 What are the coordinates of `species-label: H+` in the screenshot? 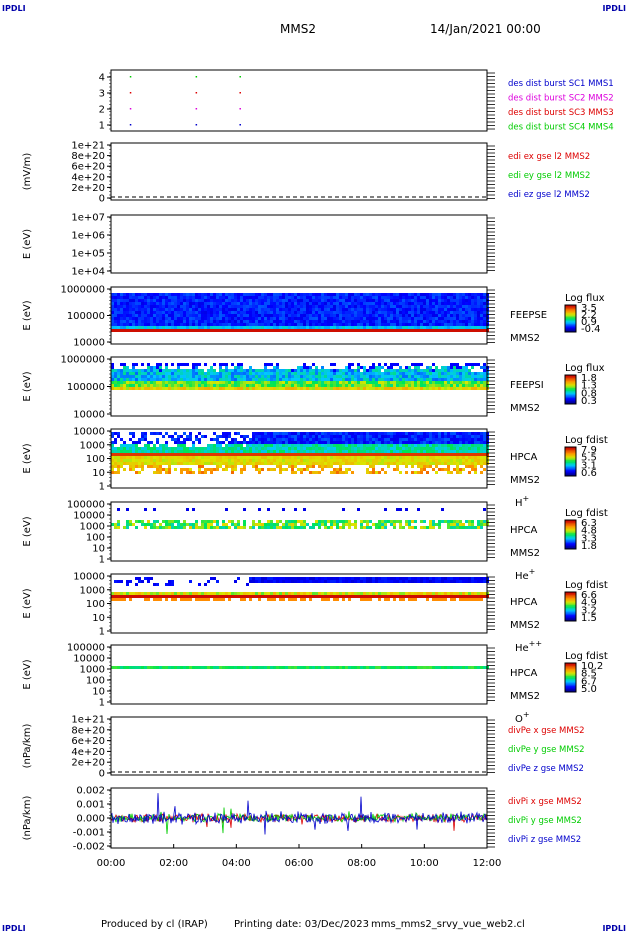 It's located at (522, 501).